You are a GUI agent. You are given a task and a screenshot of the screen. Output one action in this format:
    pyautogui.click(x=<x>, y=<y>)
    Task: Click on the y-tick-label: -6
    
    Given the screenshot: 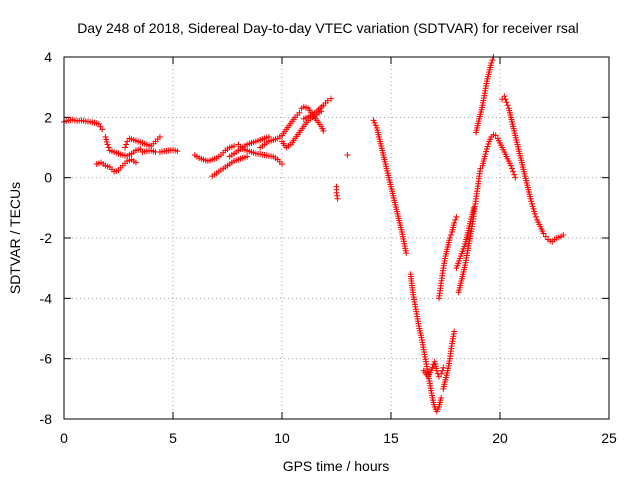 What is the action you would take?
    pyautogui.click(x=46, y=359)
    